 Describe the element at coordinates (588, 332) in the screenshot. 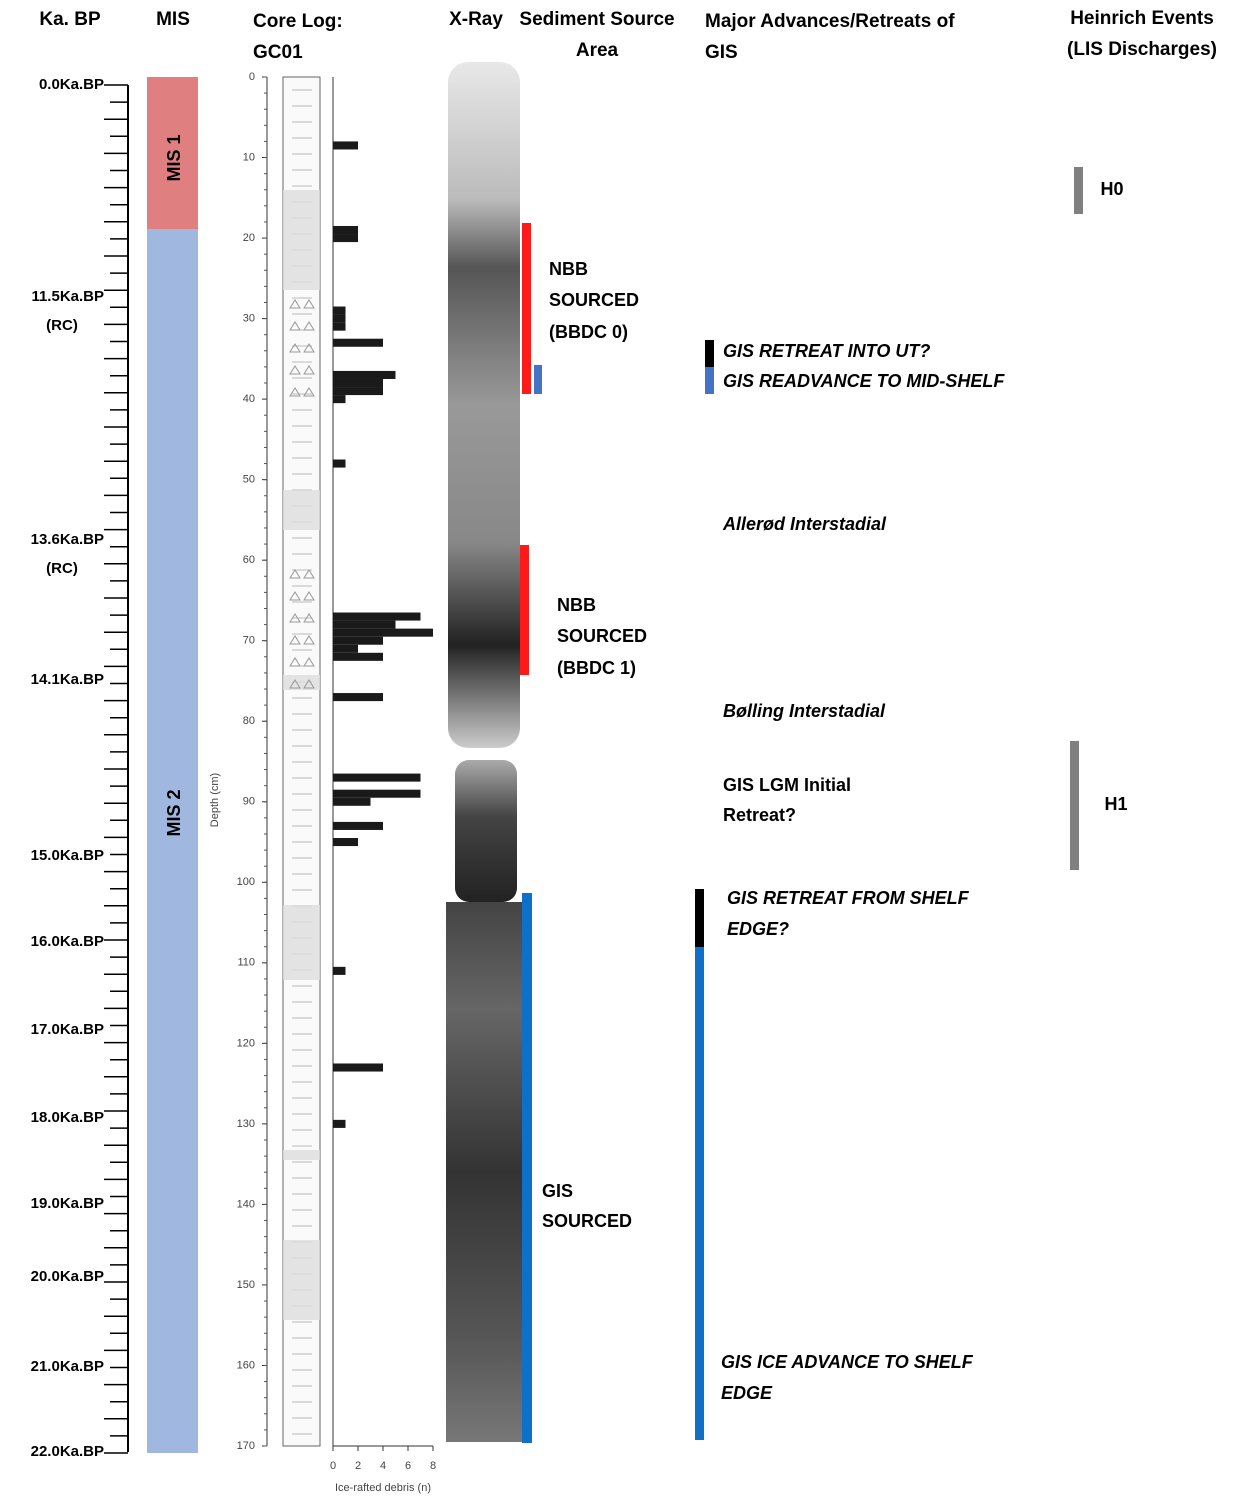

I see `source-label: (BBDC 0)` at that location.